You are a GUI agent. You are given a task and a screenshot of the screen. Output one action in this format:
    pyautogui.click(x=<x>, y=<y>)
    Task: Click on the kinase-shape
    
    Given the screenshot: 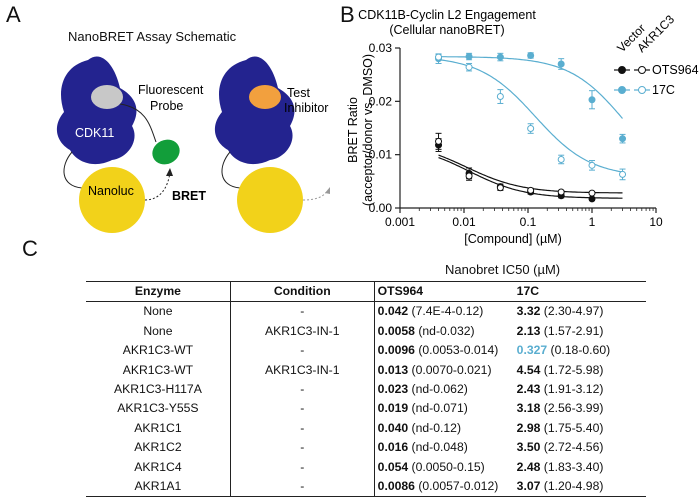 What is the action you would take?
    pyautogui.click(x=96, y=110)
    